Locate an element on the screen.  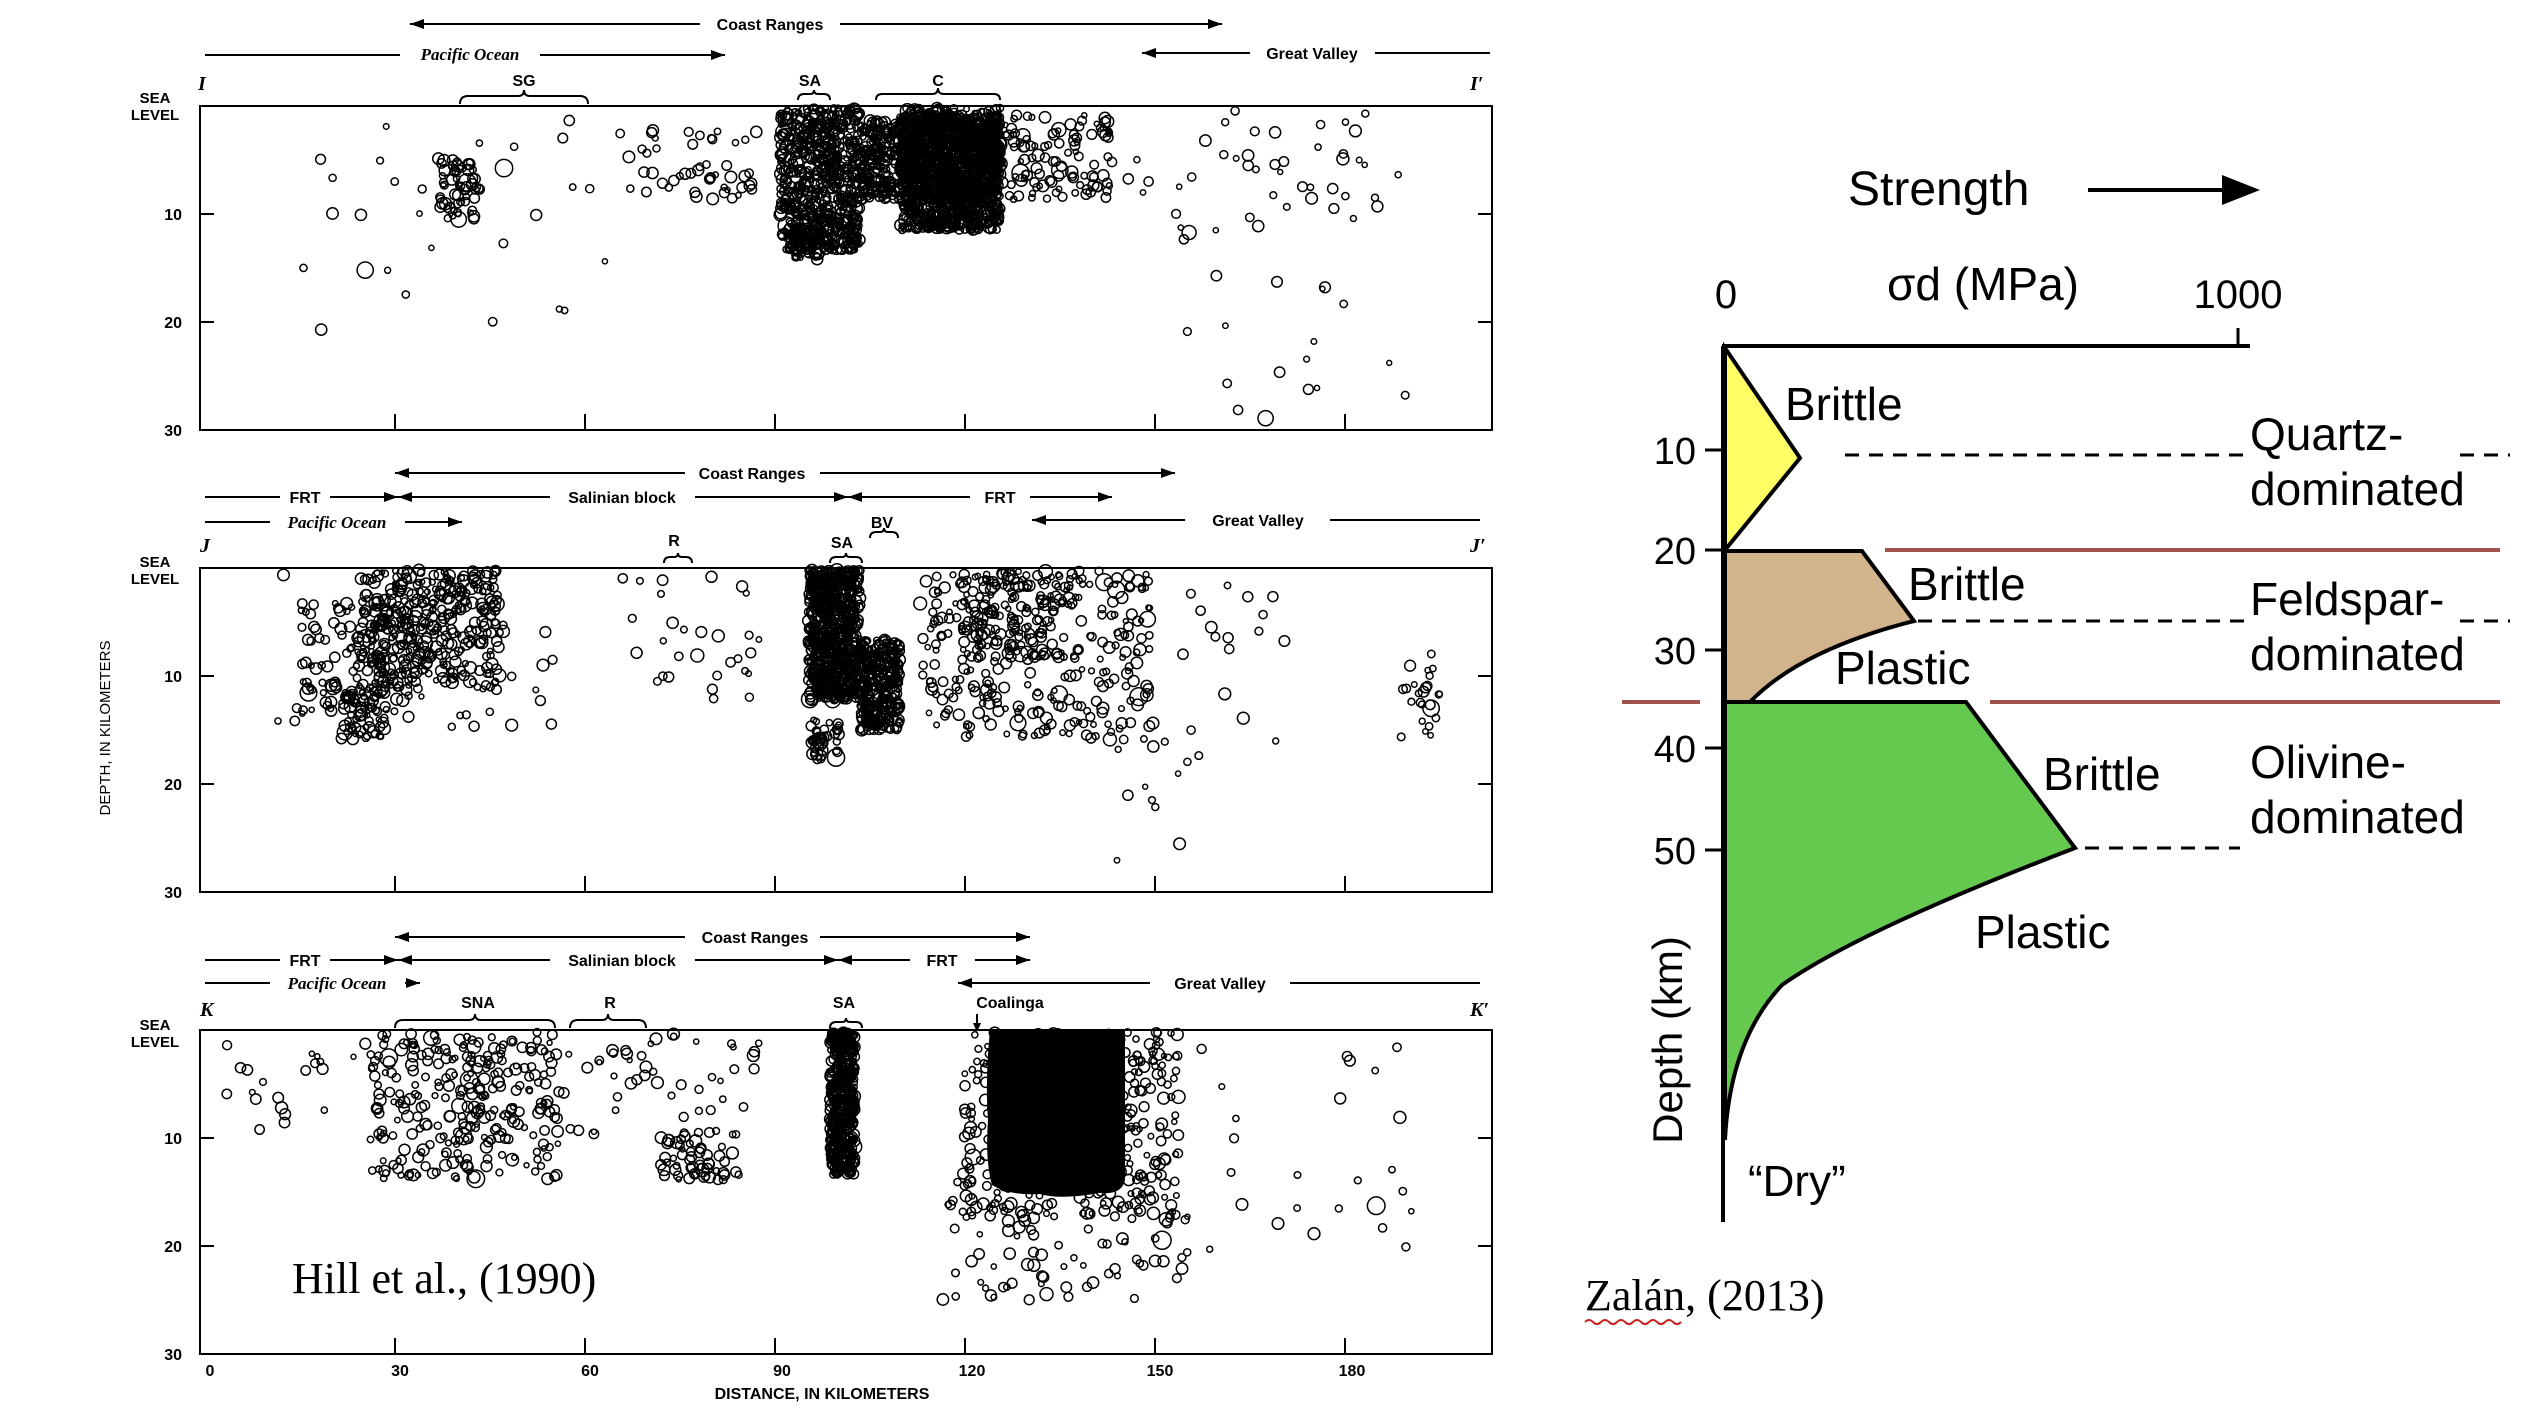
section-start-label: K is located at coordinates (207, 1010).